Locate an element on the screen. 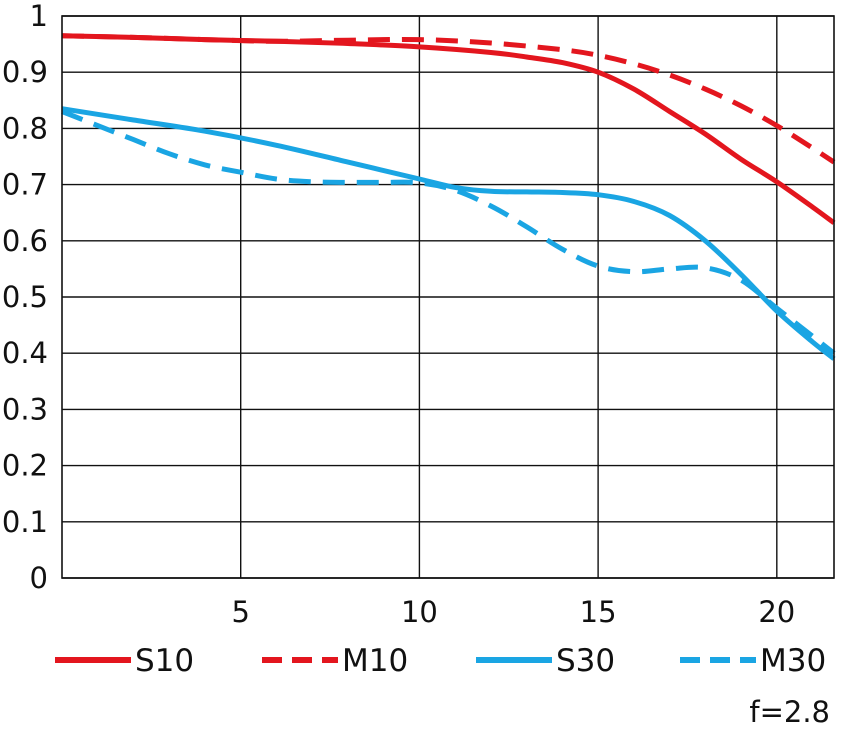  y-tick-label: 0.2 is located at coordinates (25, 466).